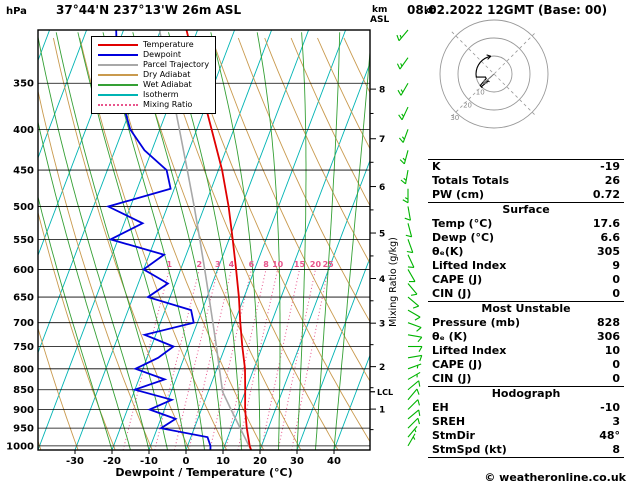 The height and width of the screenshot is (486, 629). I want to click on mixing-ratio-labels: 1 2 3 4 6 8 10 15 20 25, so click(251, 264).